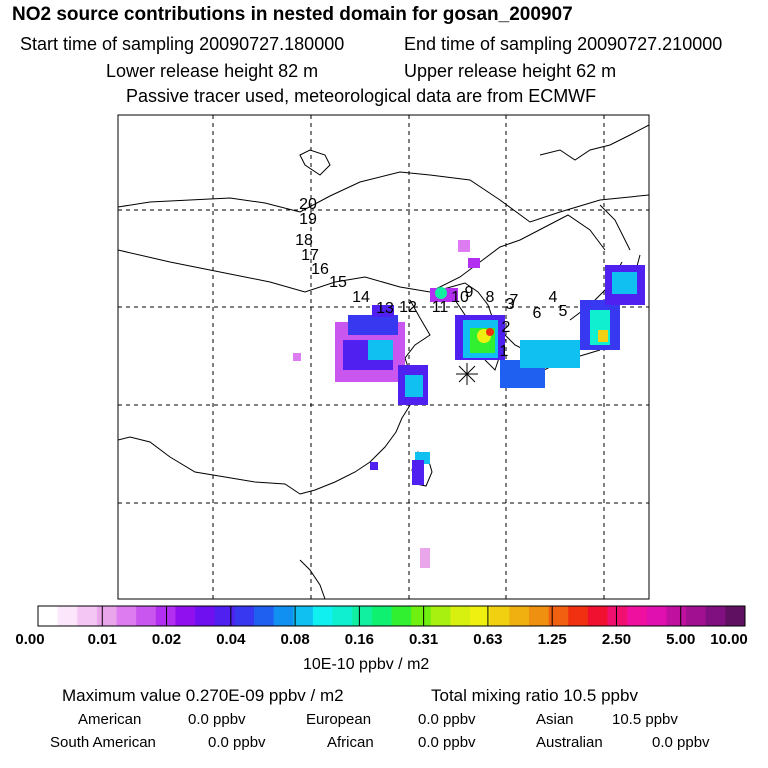  I want to click on colorbar-tick-label: 10.00, so click(729, 639).